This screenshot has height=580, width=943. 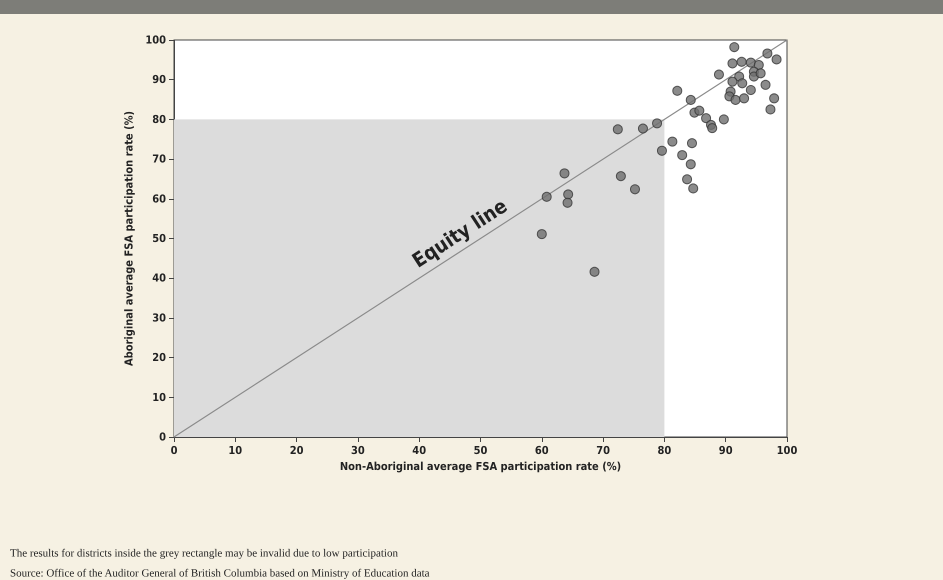 What do you see at coordinates (297, 450) in the screenshot?
I see `x-tick-label: 20` at bounding box center [297, 450].